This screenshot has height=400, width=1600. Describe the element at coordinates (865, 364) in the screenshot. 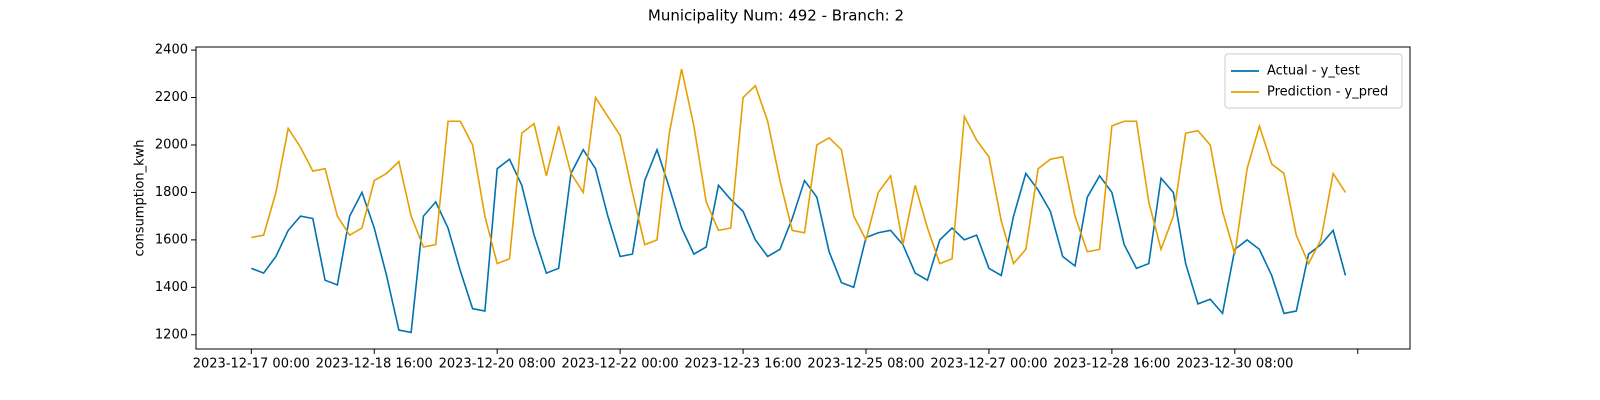

I see `x-tick-label: 2023-12-25 08:00` at that location.